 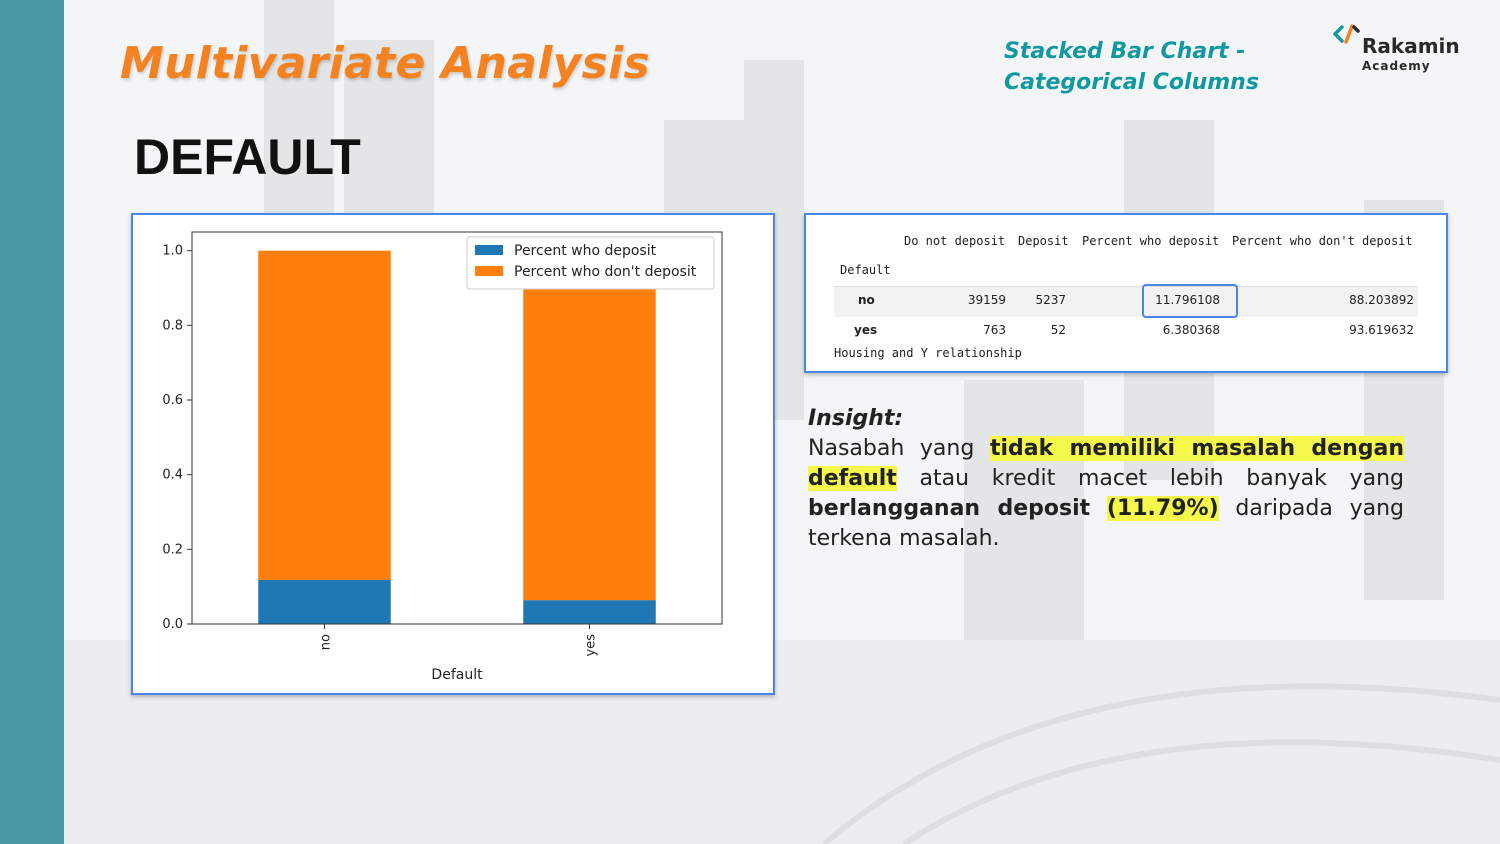 I want to click on table-cell: 11.796108, so click(x=1187, y=300).